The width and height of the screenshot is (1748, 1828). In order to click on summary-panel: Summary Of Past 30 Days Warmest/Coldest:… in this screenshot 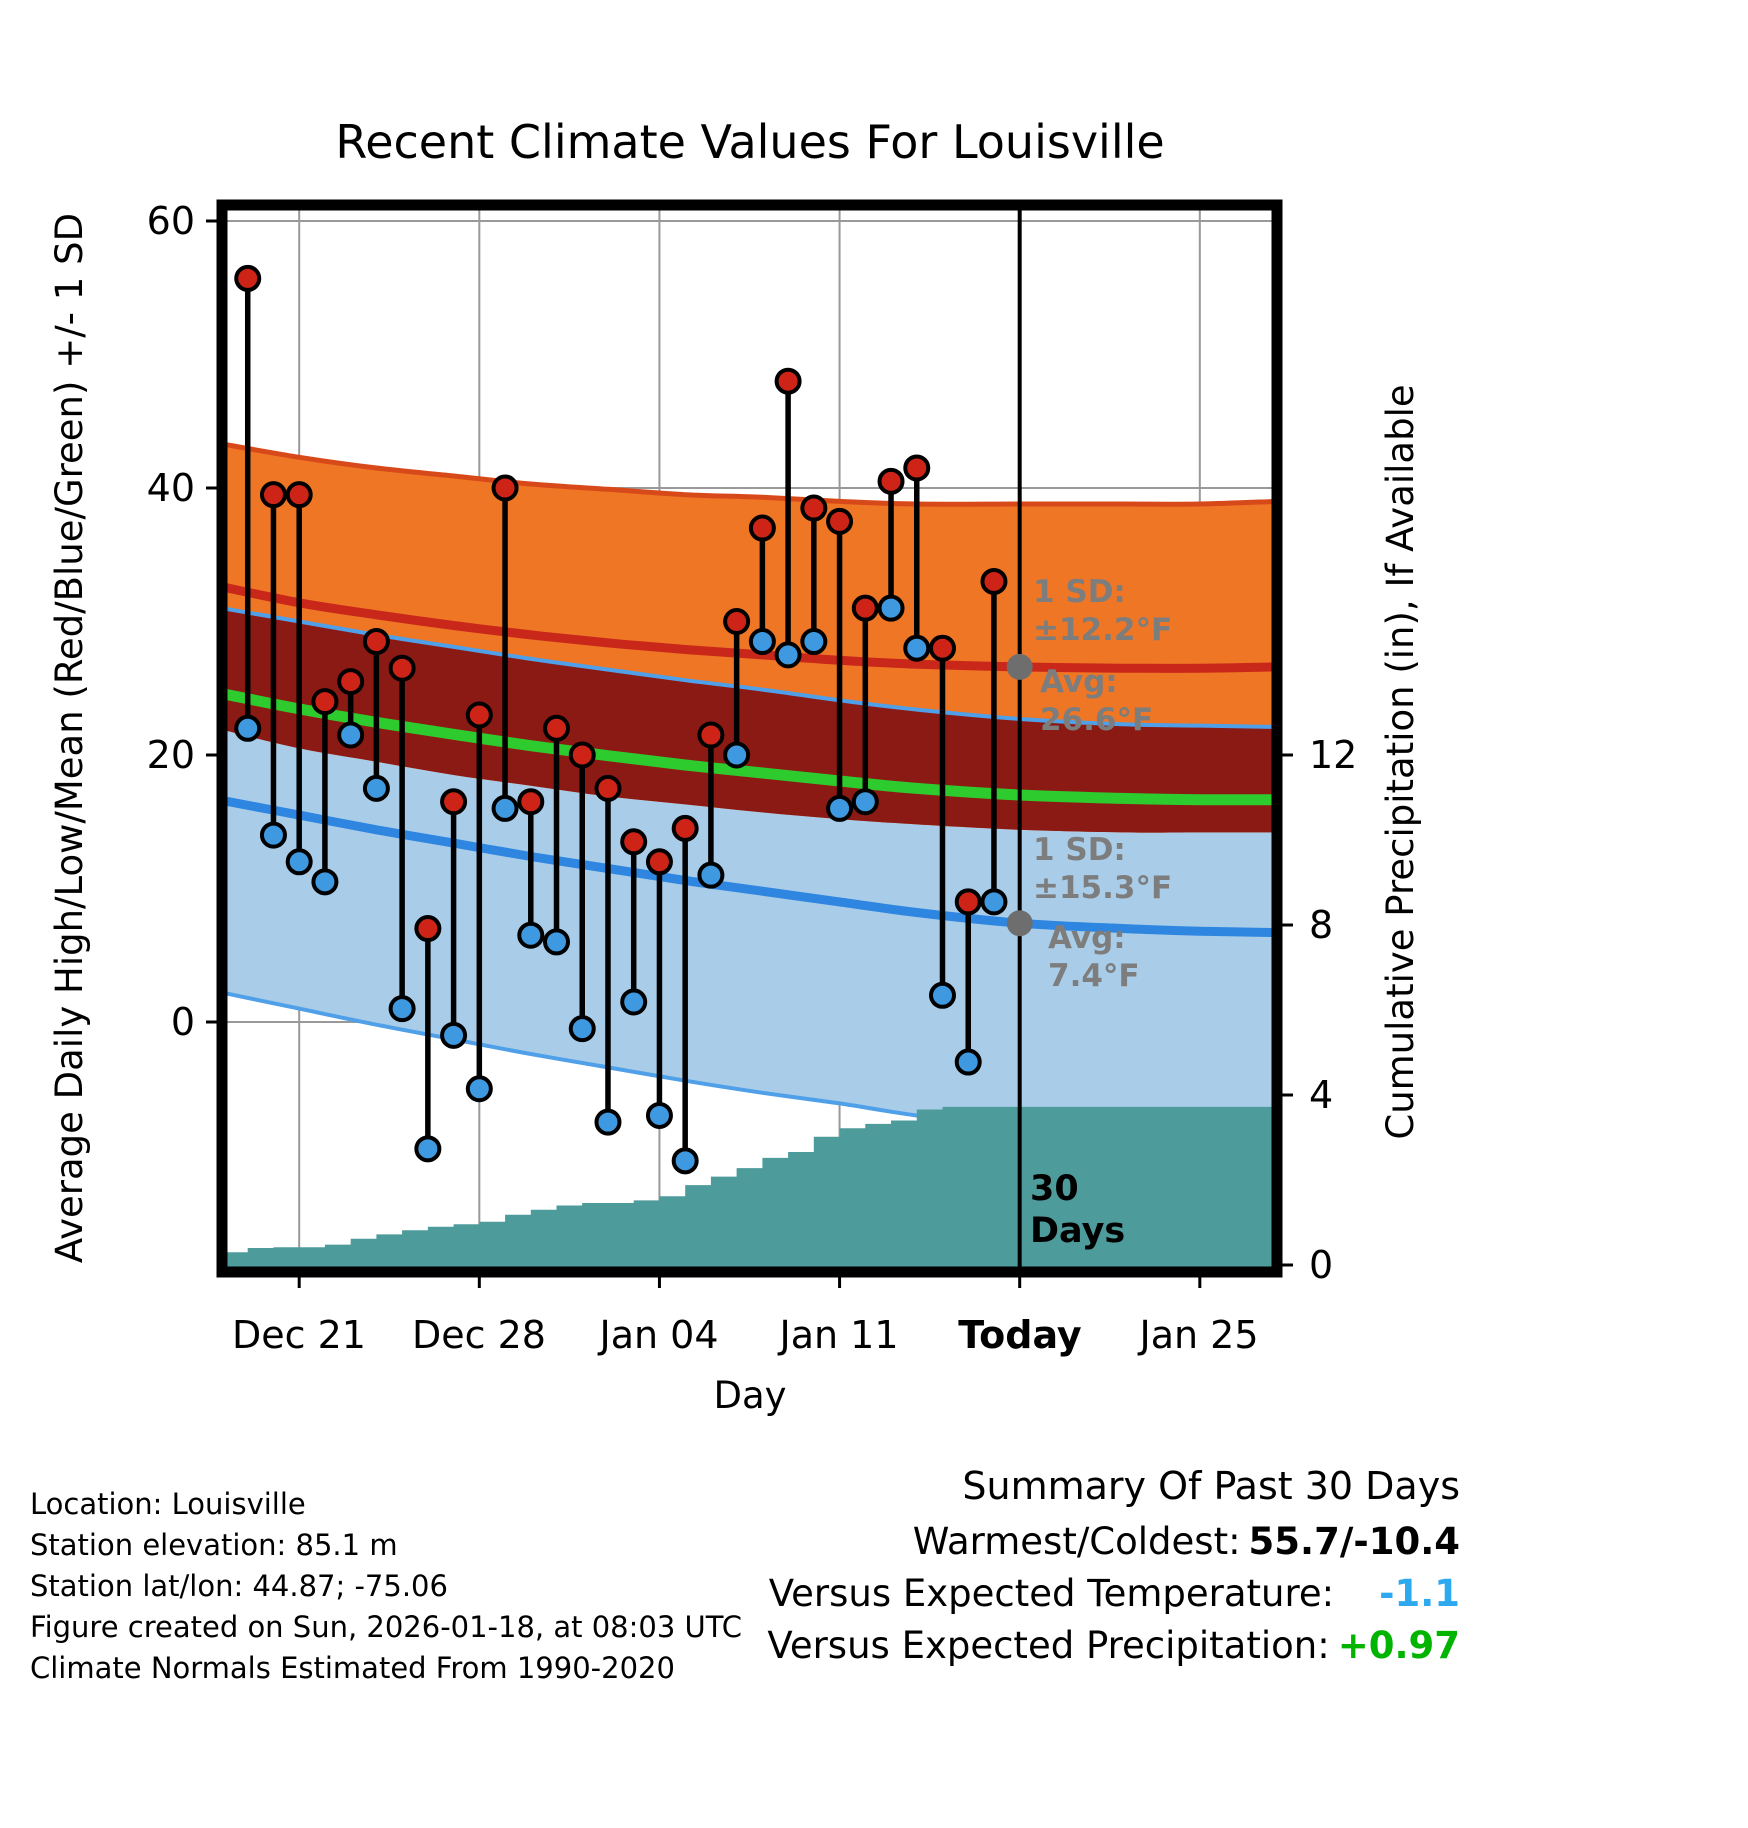, I will do `click(1113, 1568)`.